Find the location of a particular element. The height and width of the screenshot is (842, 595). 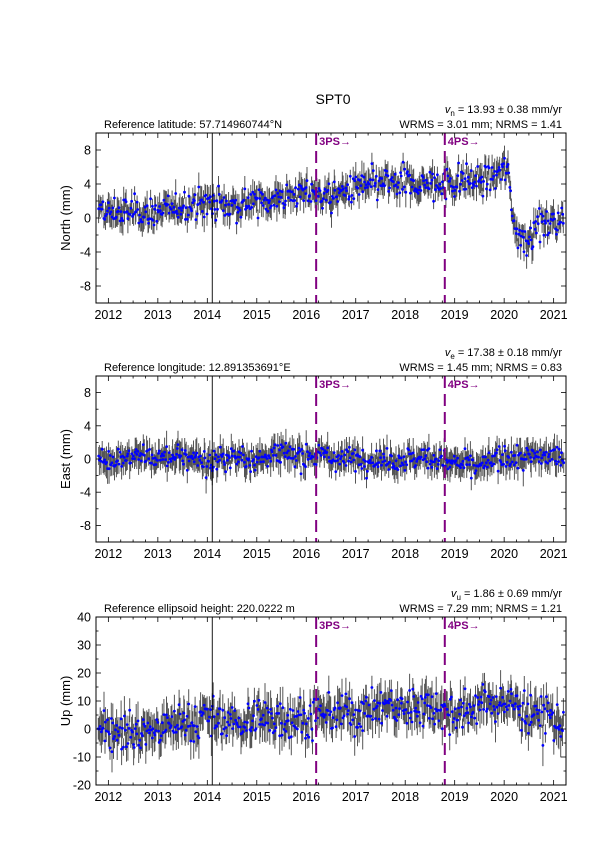

east-data-layer is located at coordinates (331, 461).